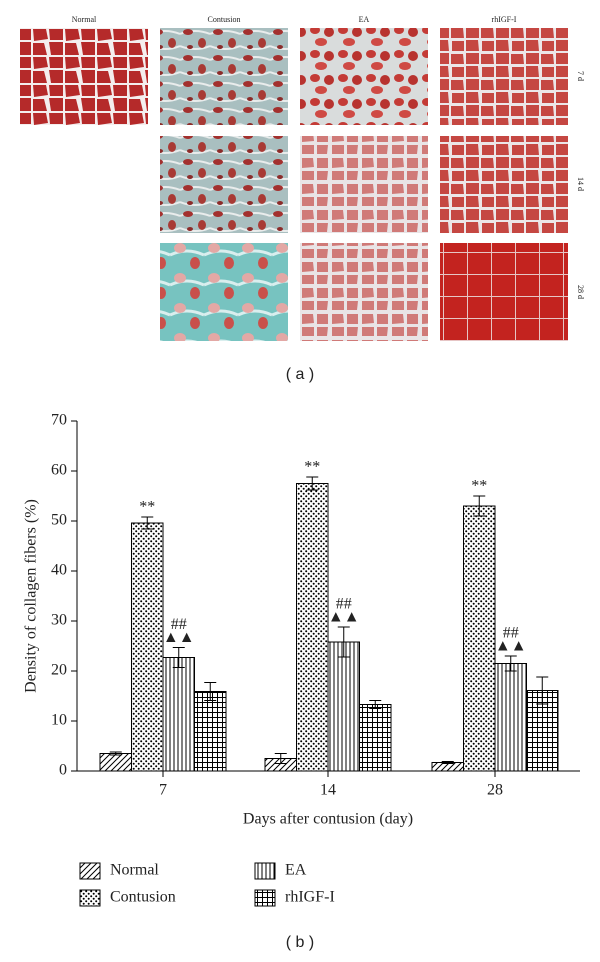  I want to click on y-tick-label: 0, so click(63, 770).